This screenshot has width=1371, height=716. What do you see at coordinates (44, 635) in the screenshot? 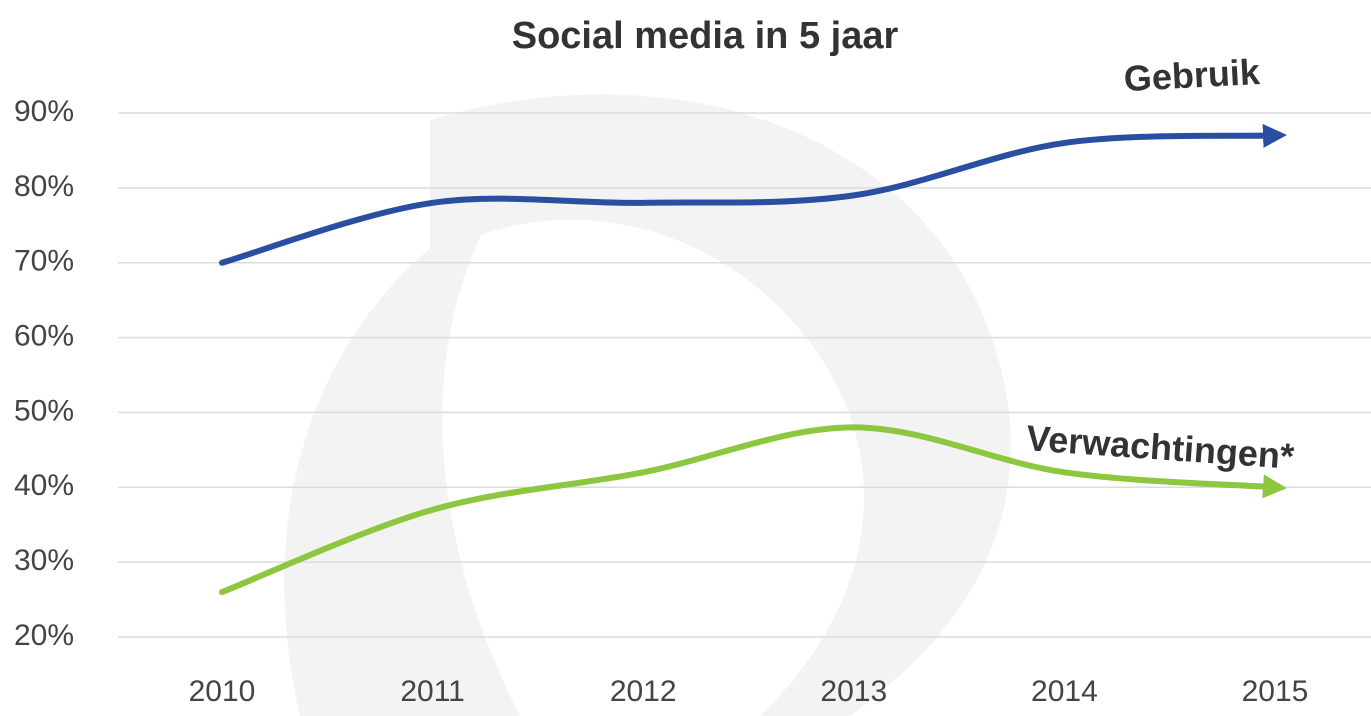
I see `y-tick-label: 20%` at bounding box center [44, 635].